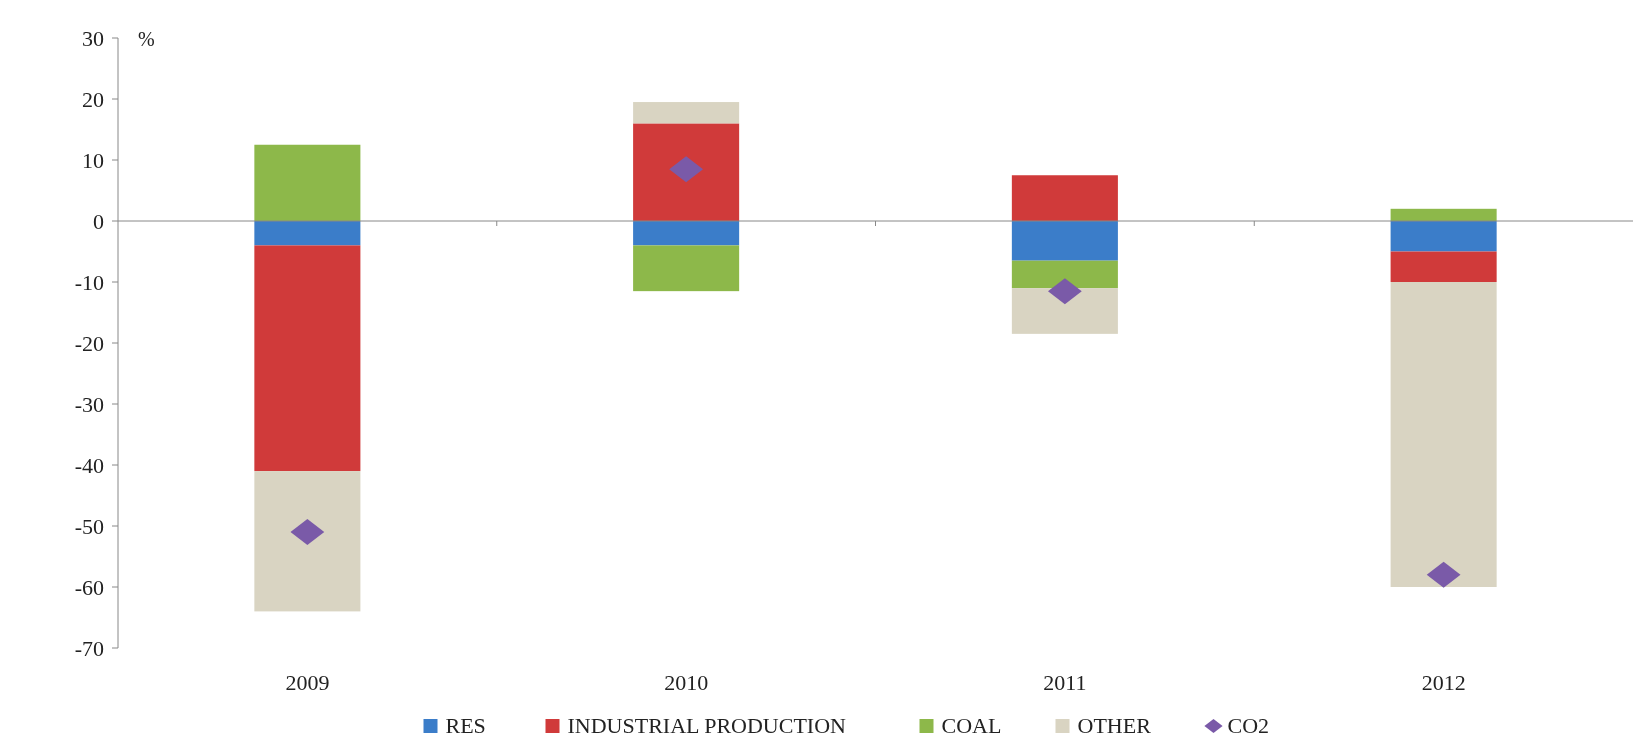 The height and width of the screenshot is (753, 1646). Describe the element at coordinates (971, 725) in the screenshot. I see `legend-label: COAL` at that location.